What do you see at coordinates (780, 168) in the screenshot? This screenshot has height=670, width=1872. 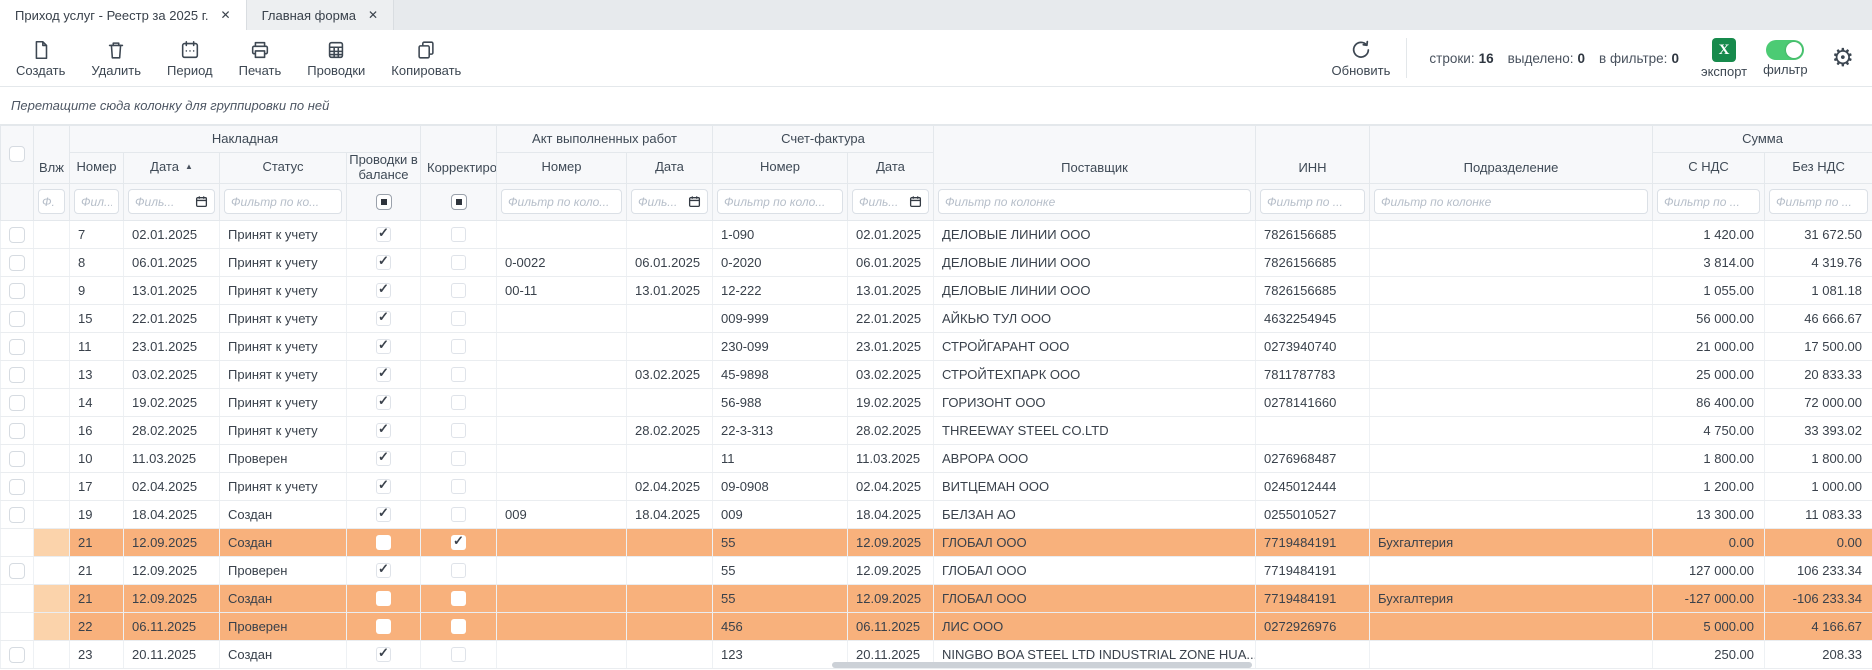 I see `column-header-sf-nomer: Номер` at bounding box center [780, 168].